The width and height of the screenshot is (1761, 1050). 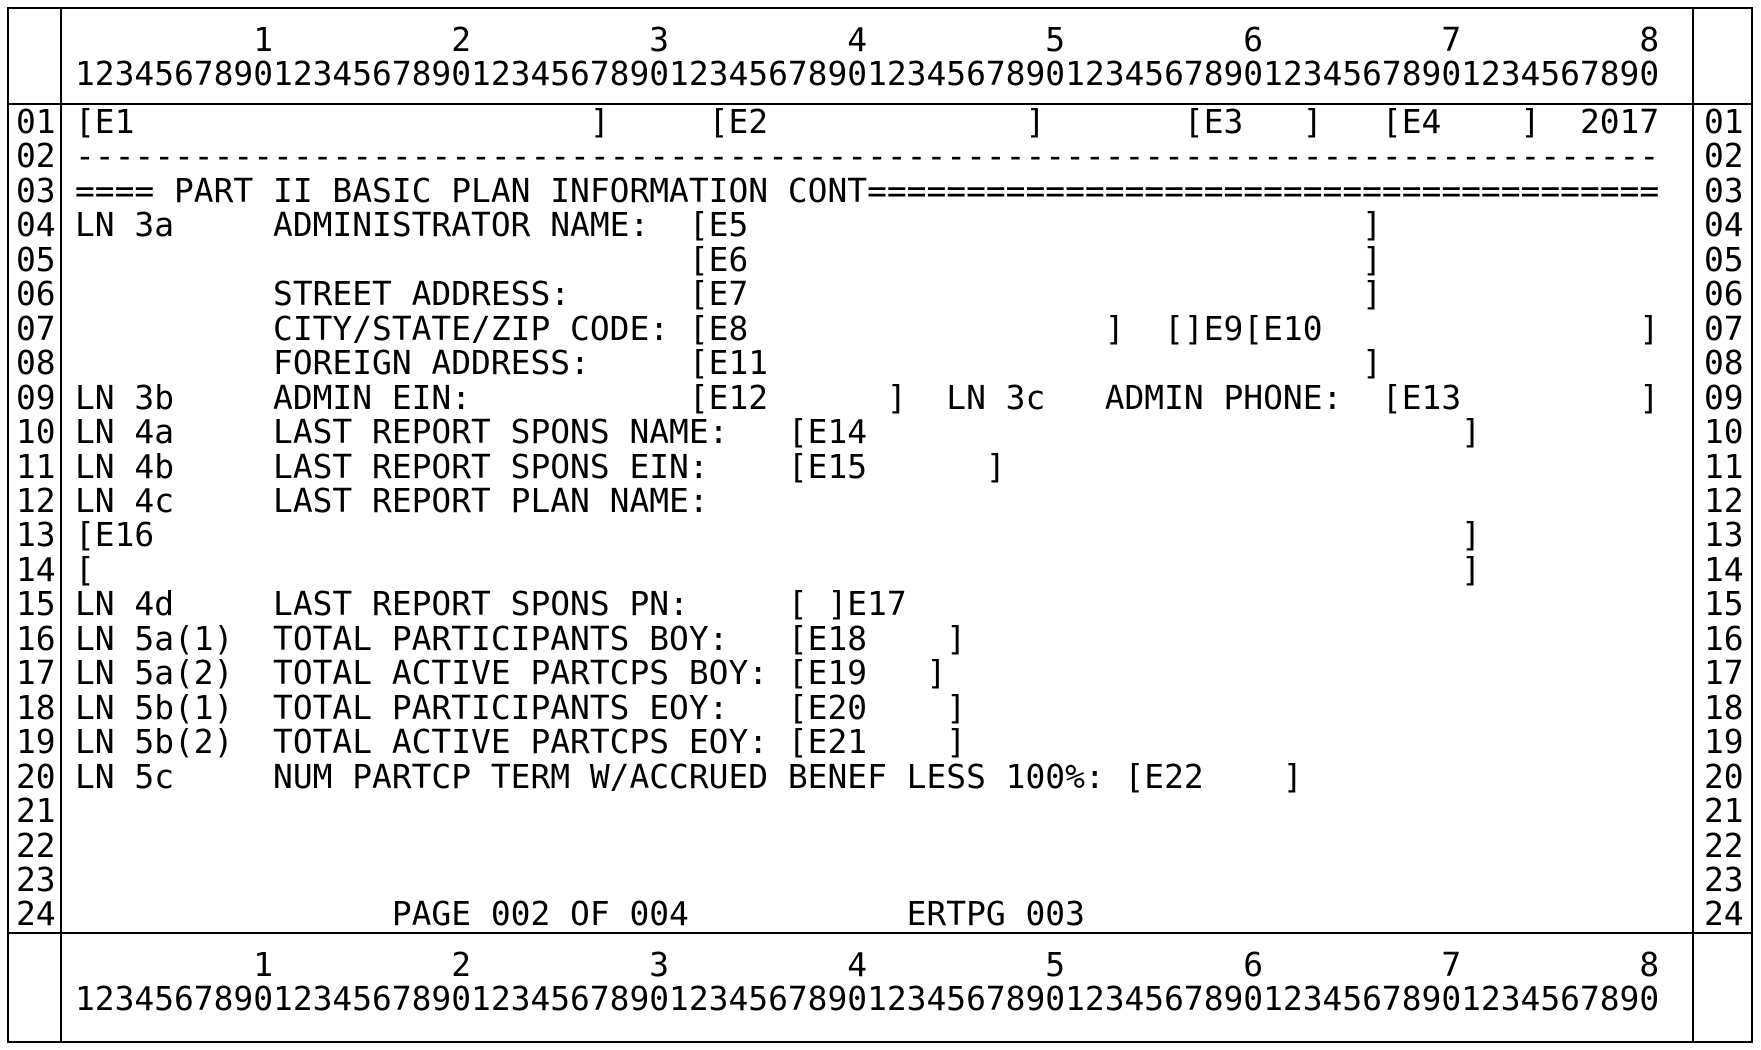 I want to click on screen-line-08: FOREIGN ADDRESS: [E11 ], so click(x=728, y=363).